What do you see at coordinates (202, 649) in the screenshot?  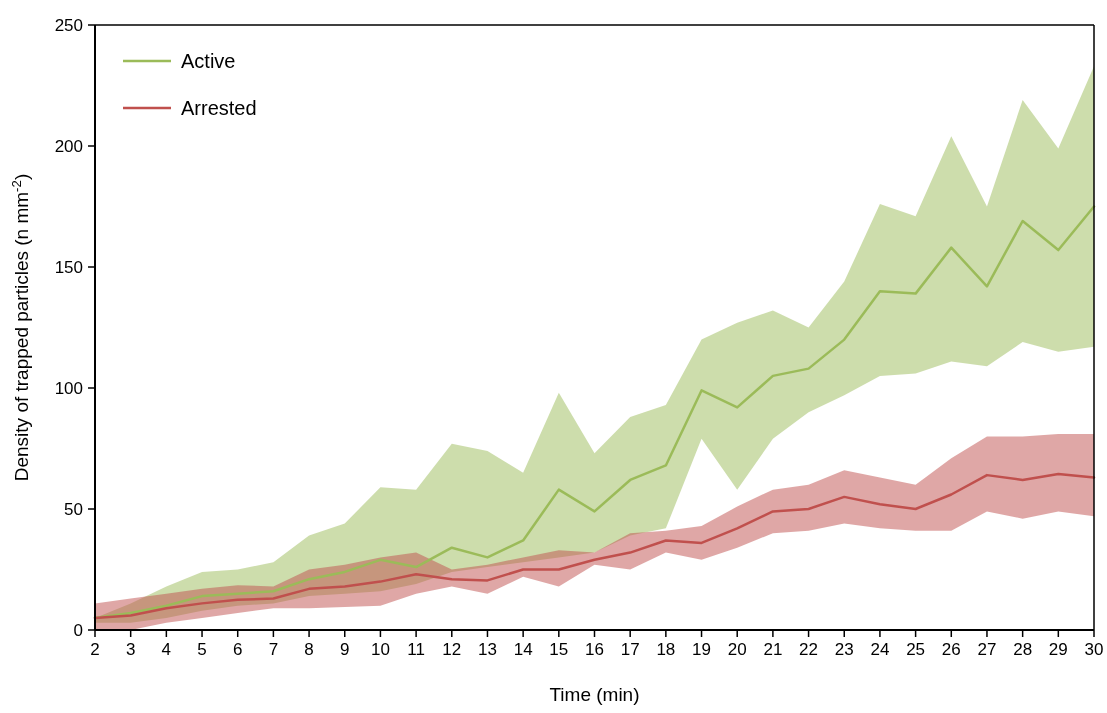 I see `x-tick-label: 5` at bounding box center [202, 649].